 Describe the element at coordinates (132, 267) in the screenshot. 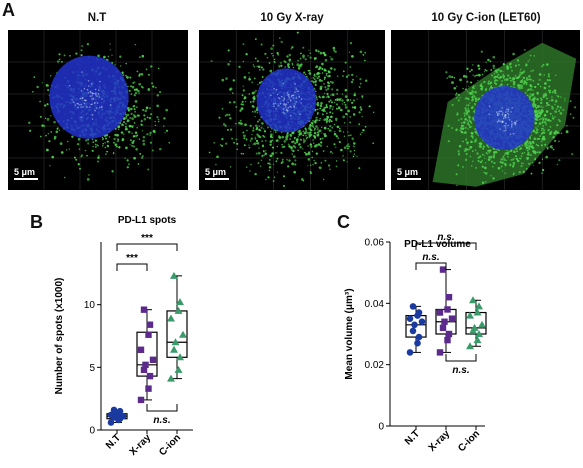

I see `significance-bracket` at that location.